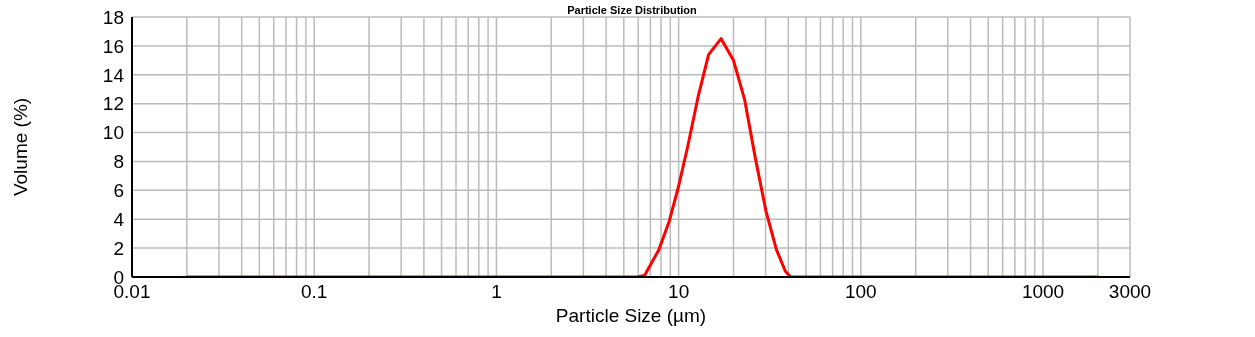  Describe the element at coordinates (632, 10) in the screenshot. I see `chart-title: Particle Size Distribution` at that location.